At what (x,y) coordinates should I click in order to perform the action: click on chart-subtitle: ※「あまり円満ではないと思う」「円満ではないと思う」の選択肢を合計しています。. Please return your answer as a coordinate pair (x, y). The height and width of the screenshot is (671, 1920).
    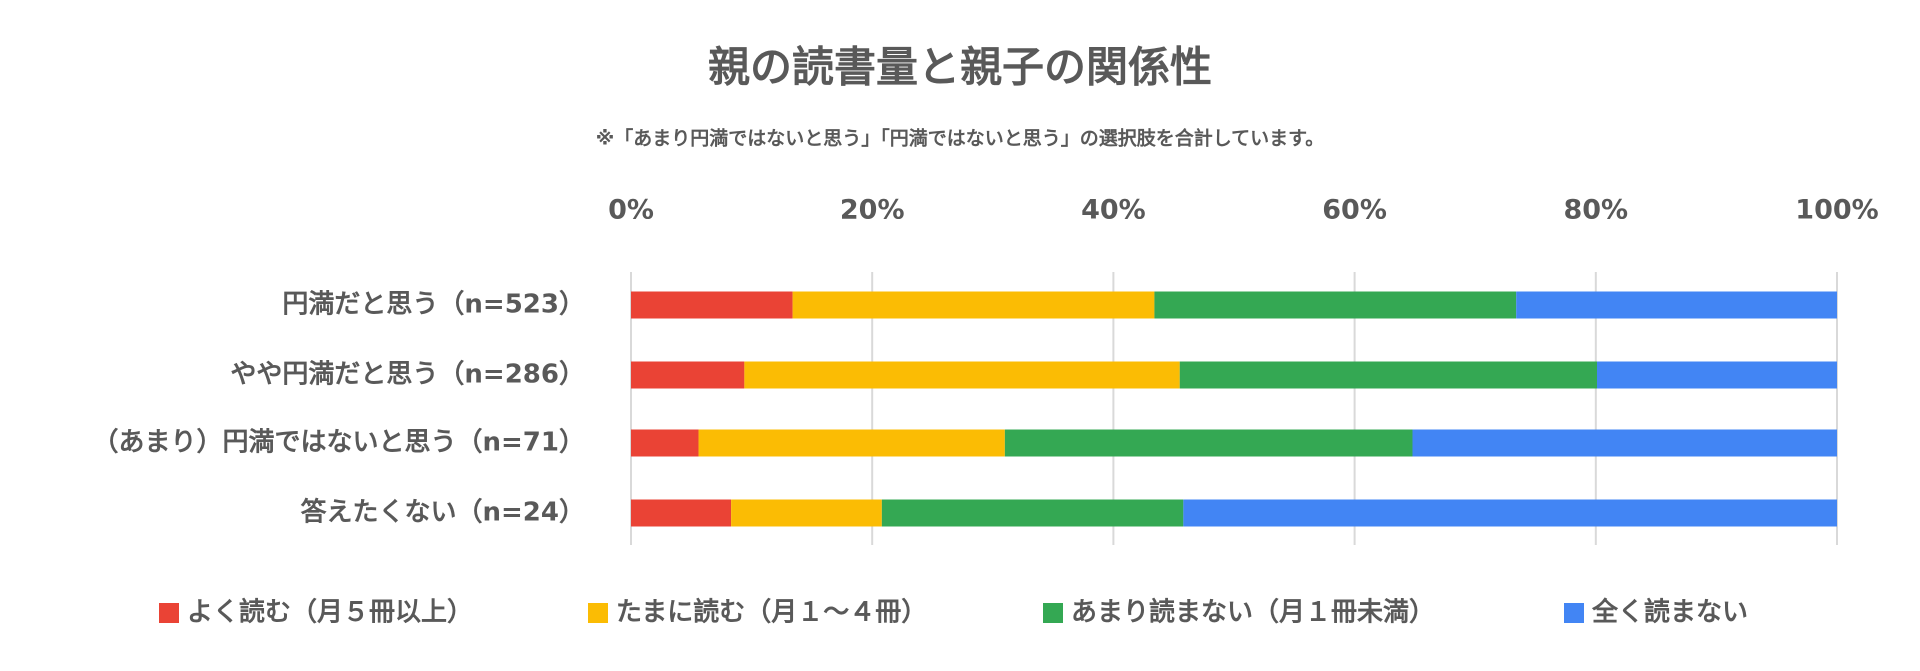
    Looking at the image, I should click on (960, 138).